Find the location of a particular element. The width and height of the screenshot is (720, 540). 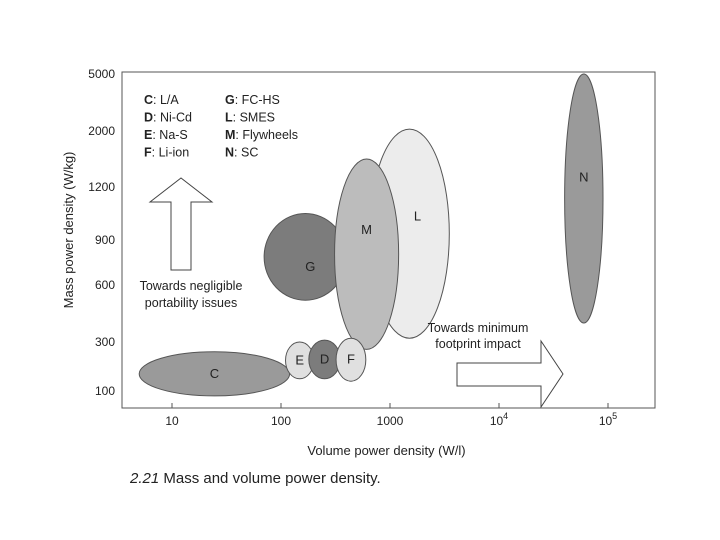

annotation-portability-line: portability issues is located at coordinates (191, 303).